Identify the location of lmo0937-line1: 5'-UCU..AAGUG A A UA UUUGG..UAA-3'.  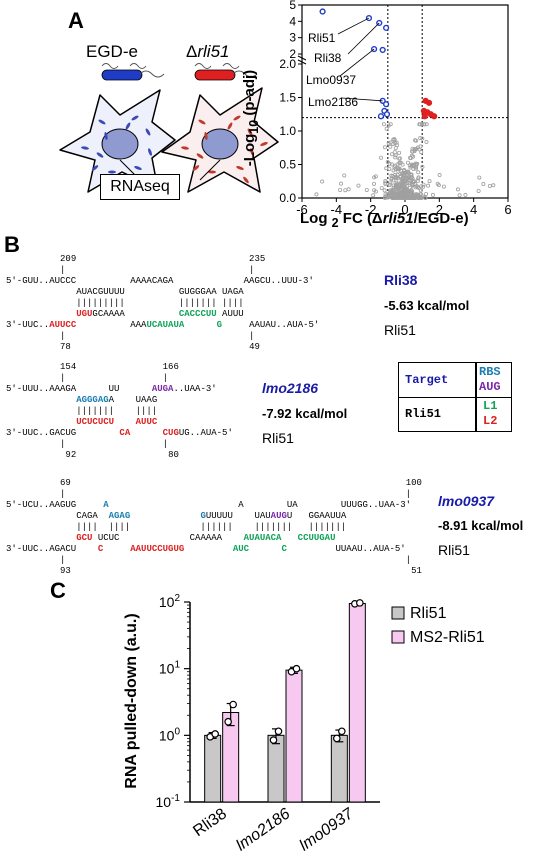
(209, 505).